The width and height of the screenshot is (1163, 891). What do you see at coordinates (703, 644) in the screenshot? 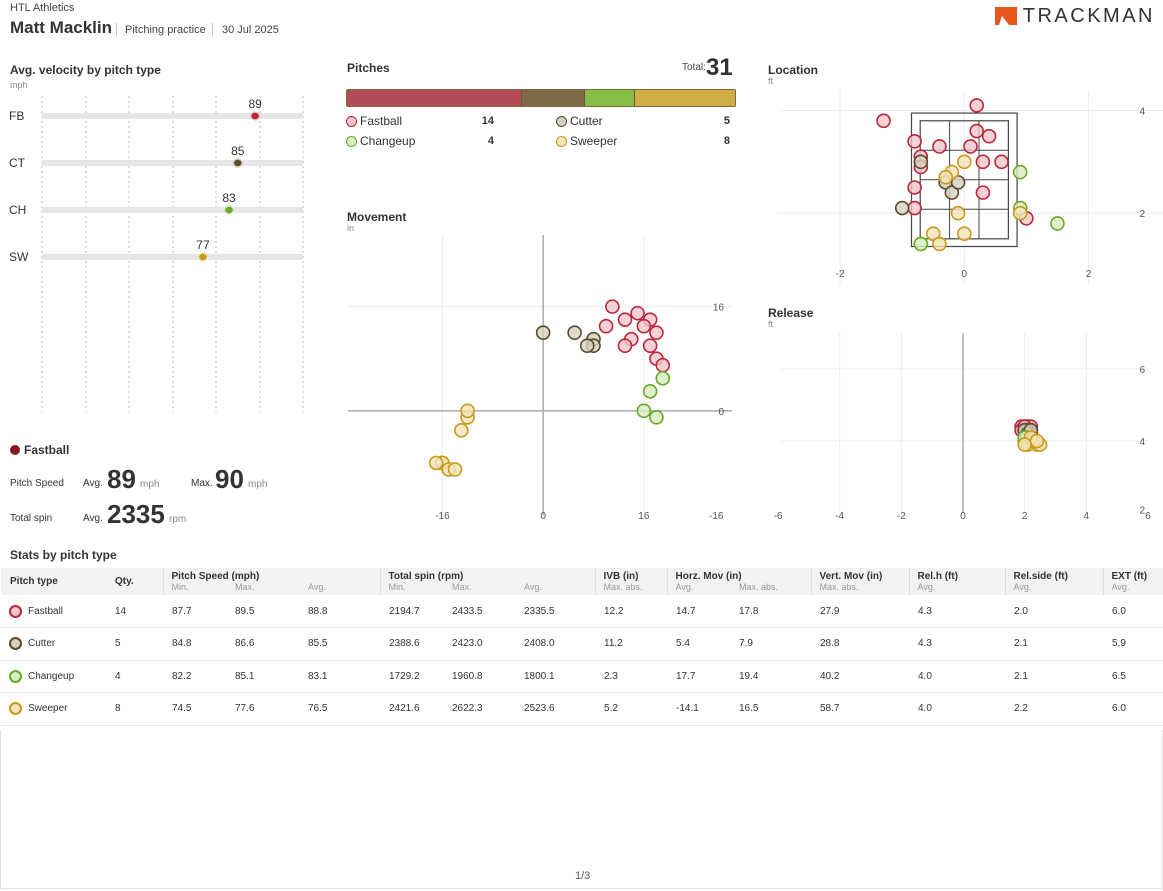
I see `cell-havg: 5.4` at bounding box center [703, 644].